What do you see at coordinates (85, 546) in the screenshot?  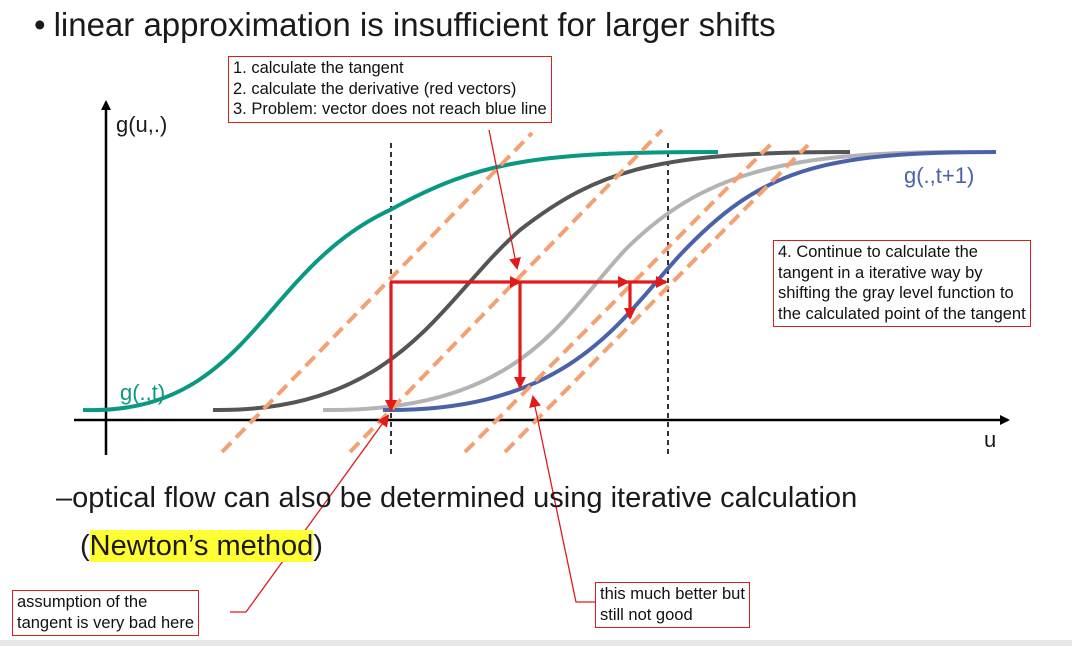 I see `paren-open: (` at bounding box center [85, 546].